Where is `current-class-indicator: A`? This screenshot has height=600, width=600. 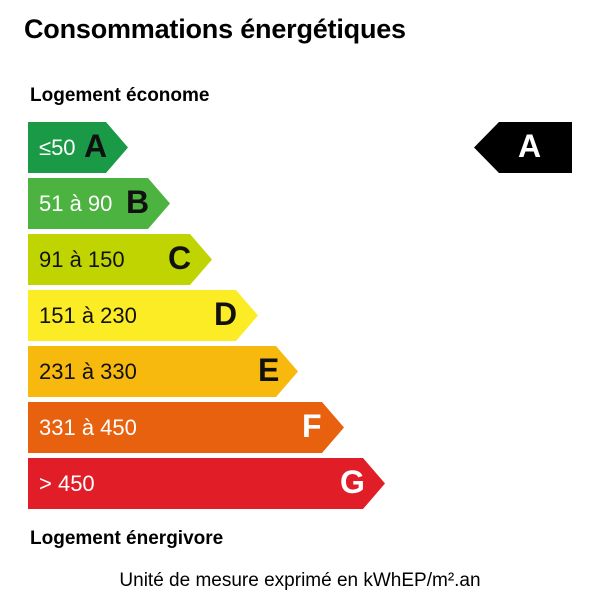 current-class-indicator: A is located at coordinates (523, 147).